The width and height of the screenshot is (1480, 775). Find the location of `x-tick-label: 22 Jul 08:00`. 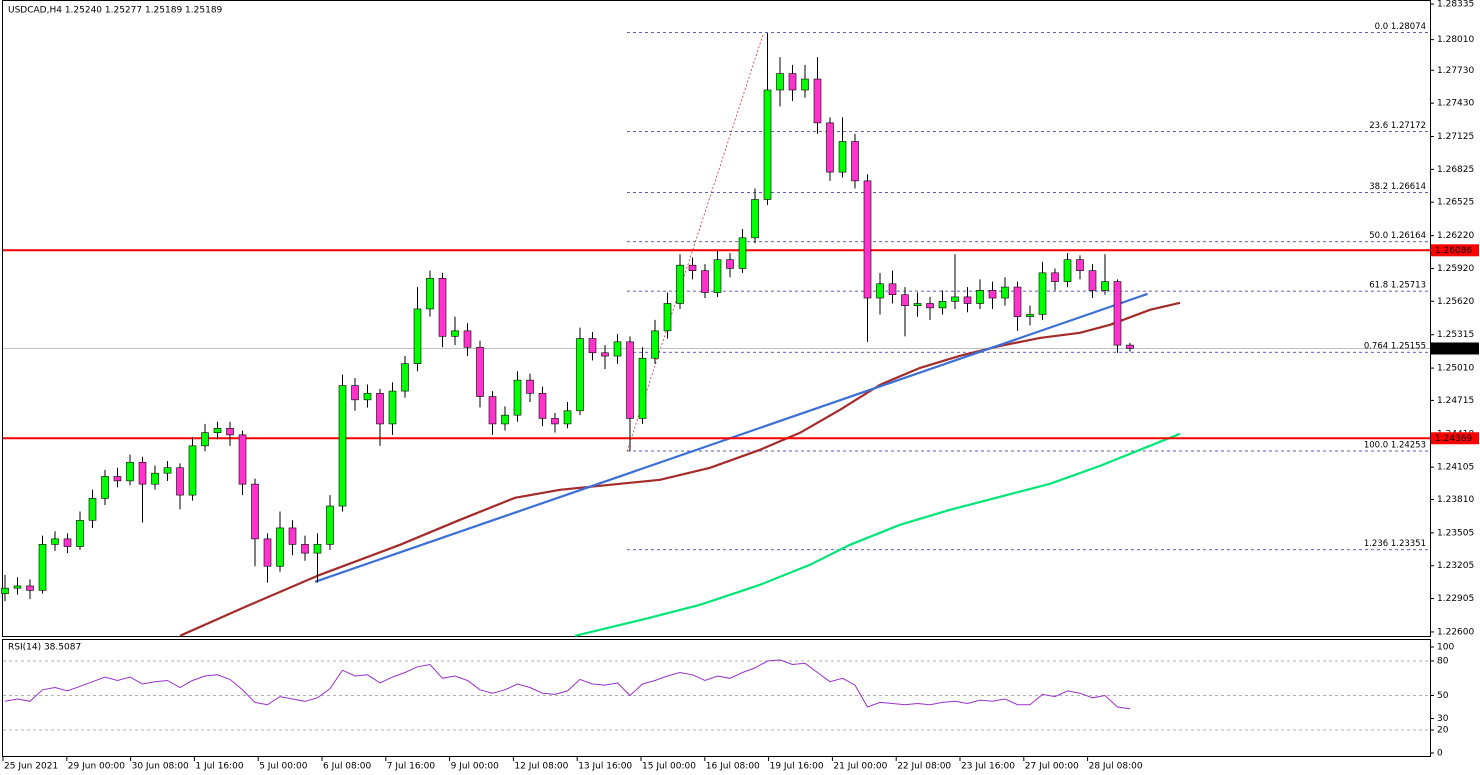

x-tick-label: 22 Jul 08:00 is located at coordinates (924, 767).